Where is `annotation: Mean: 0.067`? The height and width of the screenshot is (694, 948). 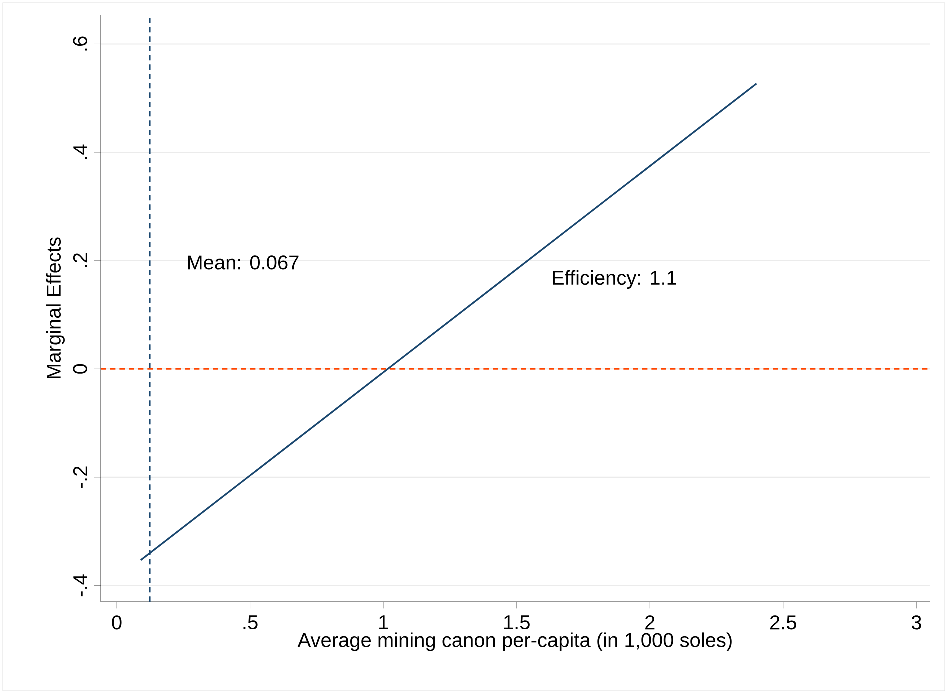 annotation: Mean: 0.067 is located at coordinates (243, 263).